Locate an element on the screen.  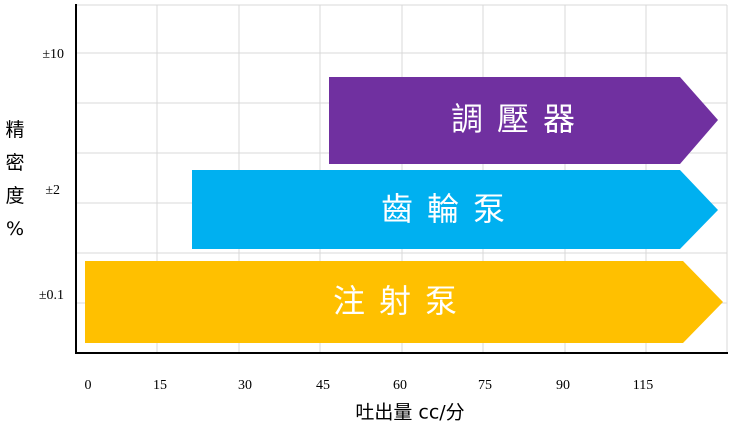
y-label: ±2 is located at coordinates (52, 190).